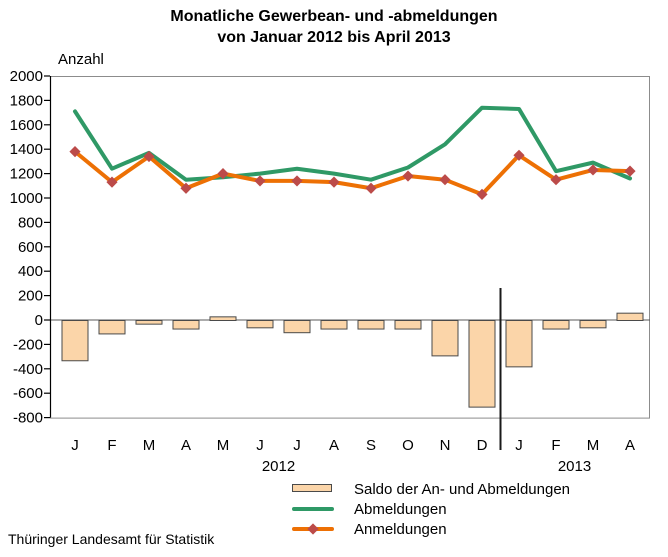 This screenshot has height=557, width=668. Describe the element at coordinates (28, 418) in the screenshot. I see `y-axis-tick-label: -800` at that location.